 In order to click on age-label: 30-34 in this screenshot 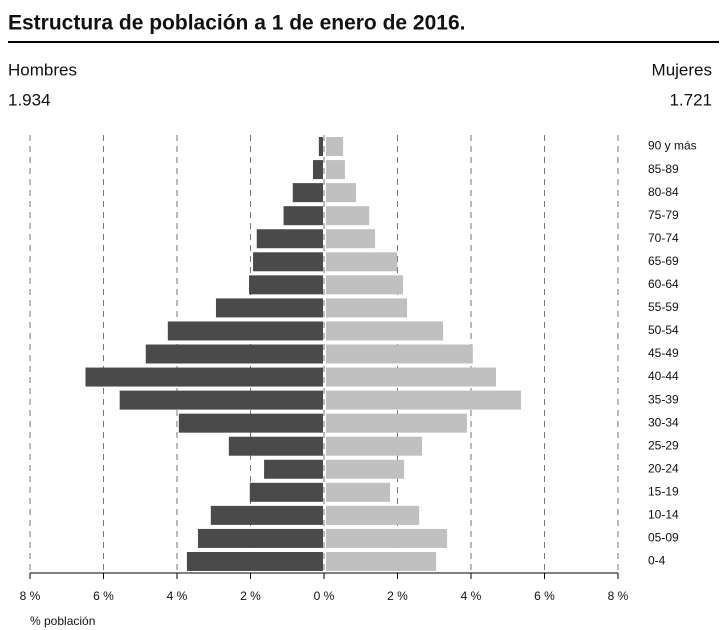, I will do `click(663, 422)`.